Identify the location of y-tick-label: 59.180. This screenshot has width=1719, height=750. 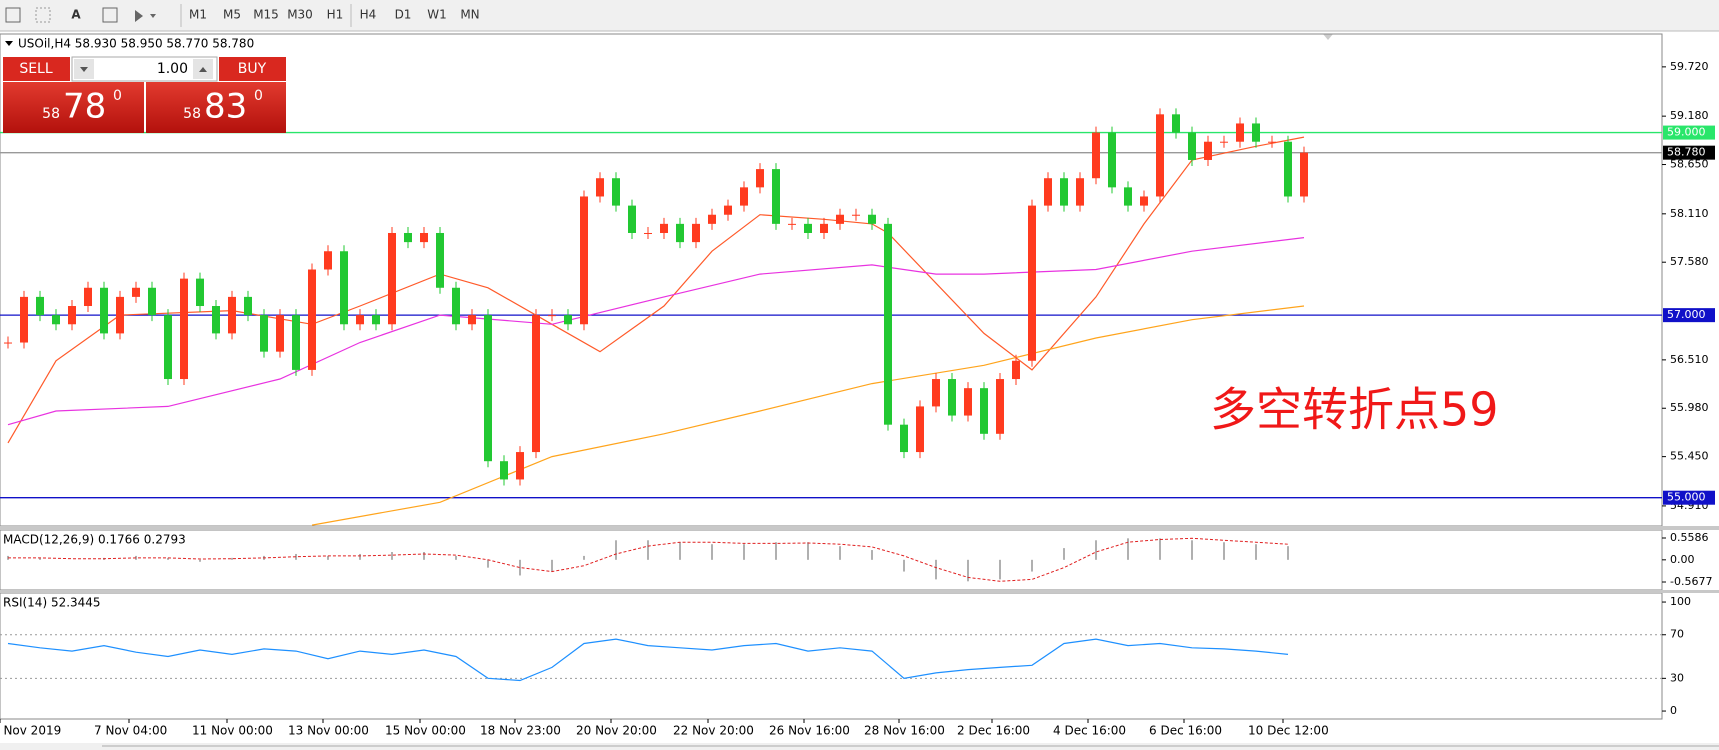
(1689, 115).